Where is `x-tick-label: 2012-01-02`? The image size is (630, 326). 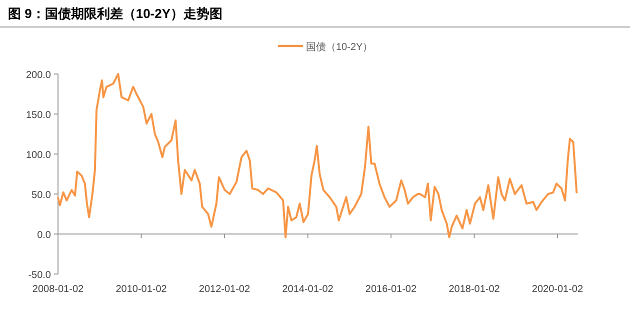 x-tick-label: 2012-01-02 is located at coordinates (224, 289).